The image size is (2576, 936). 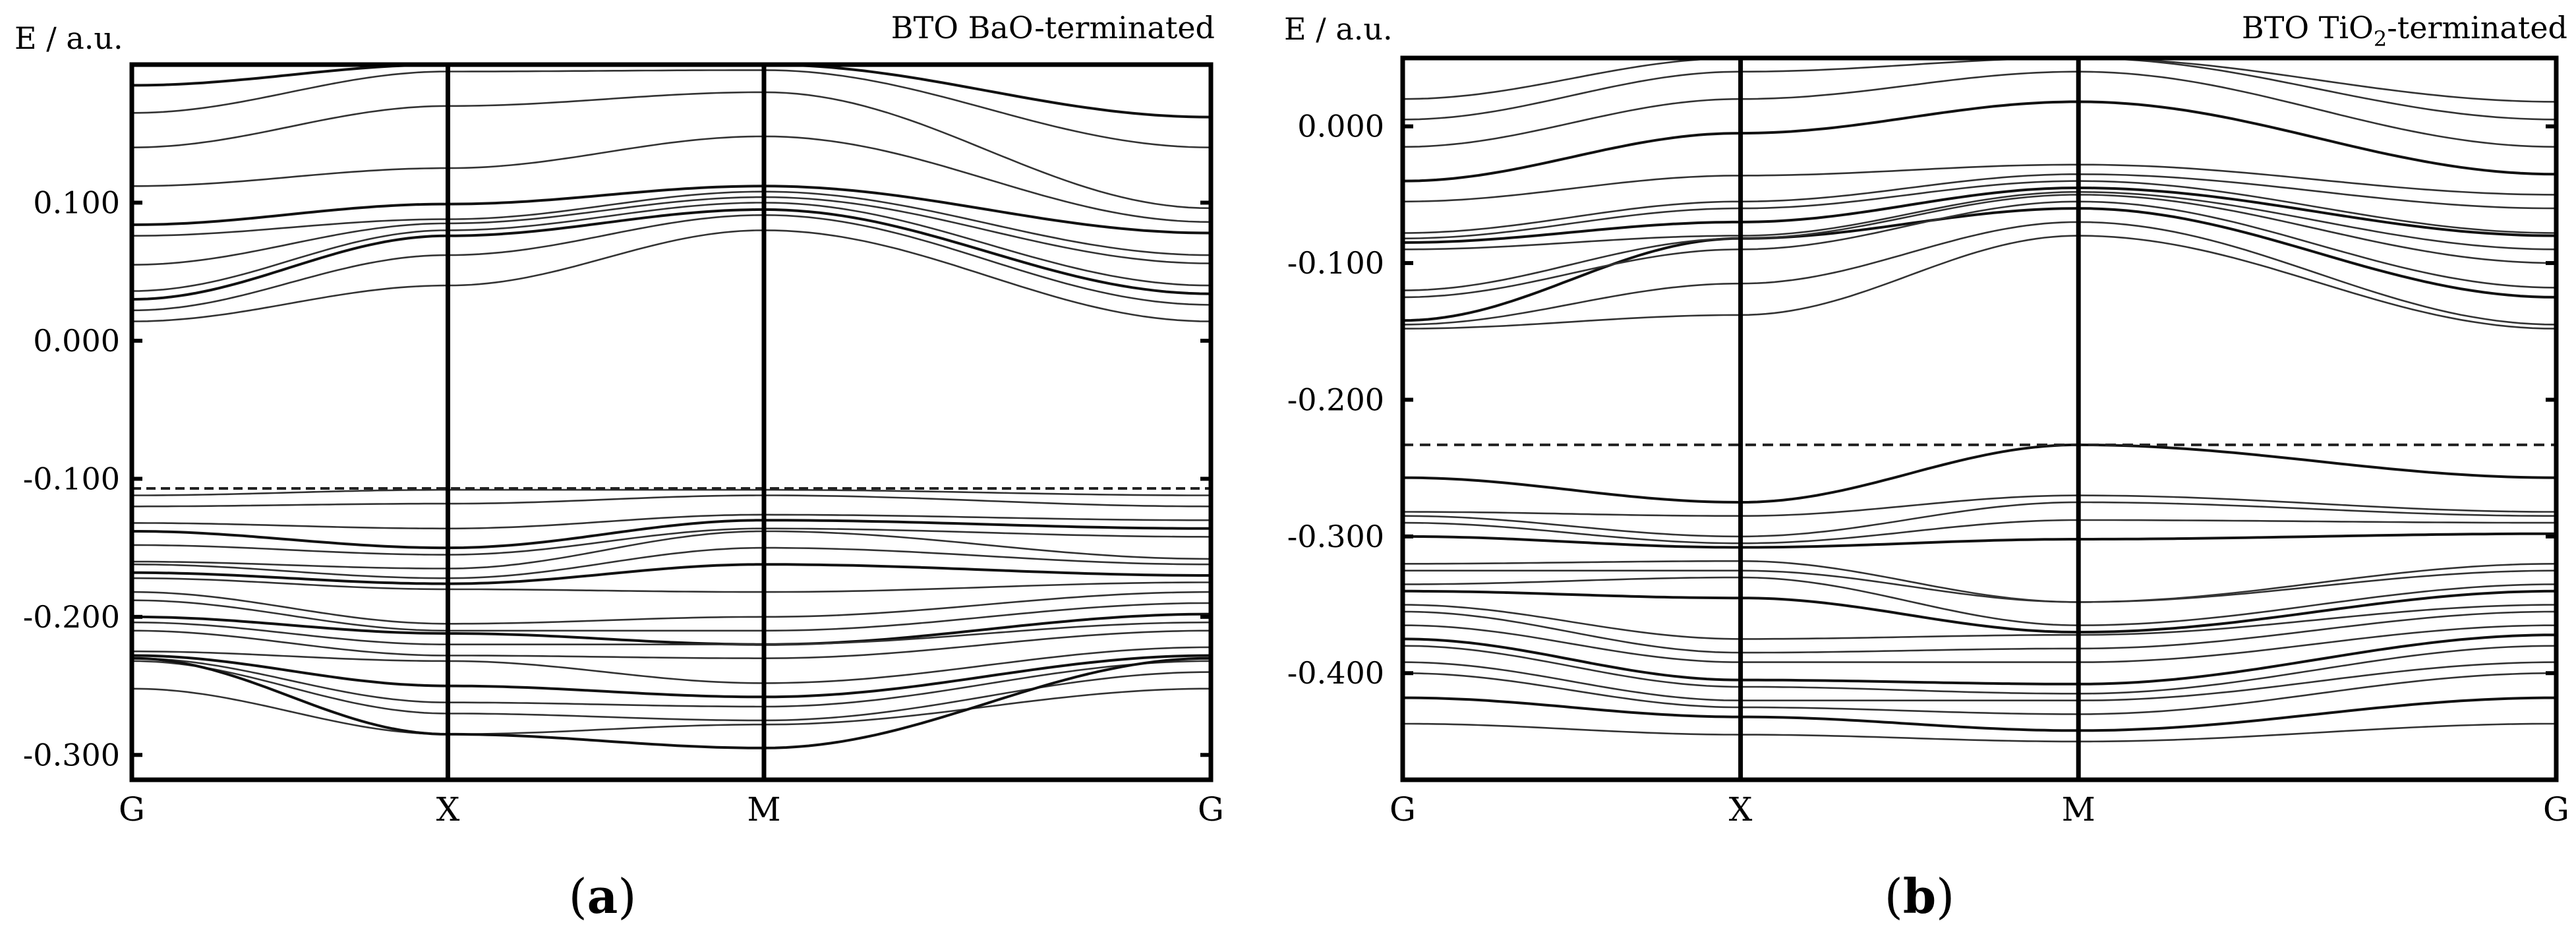 What do you see at coordinates (671, 521) in the screenshot?
I see `band-a-v3` at bounding box center [671, 521].